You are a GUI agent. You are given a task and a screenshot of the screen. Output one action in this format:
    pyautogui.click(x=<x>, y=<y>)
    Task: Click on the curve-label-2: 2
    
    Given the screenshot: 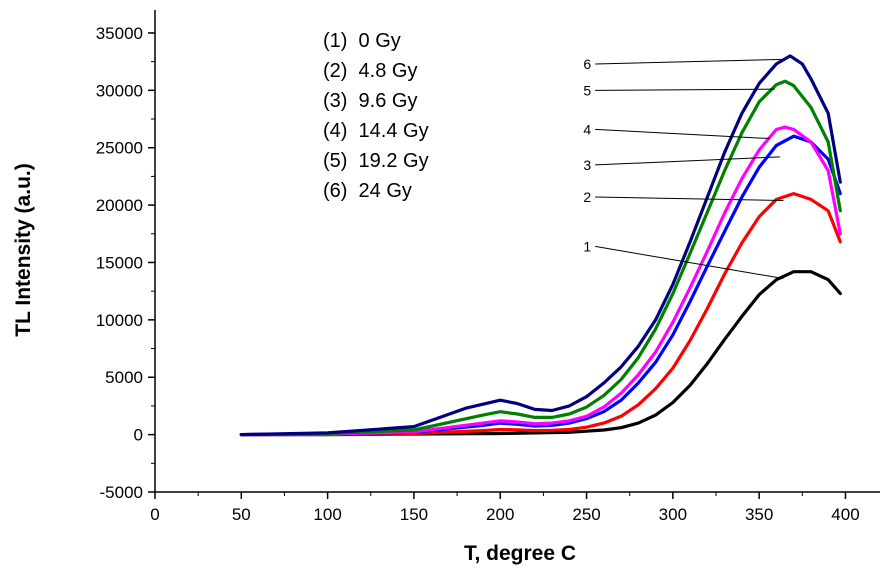 What is the action you would take?
    pyautogui.click(x=587, y=197)
    